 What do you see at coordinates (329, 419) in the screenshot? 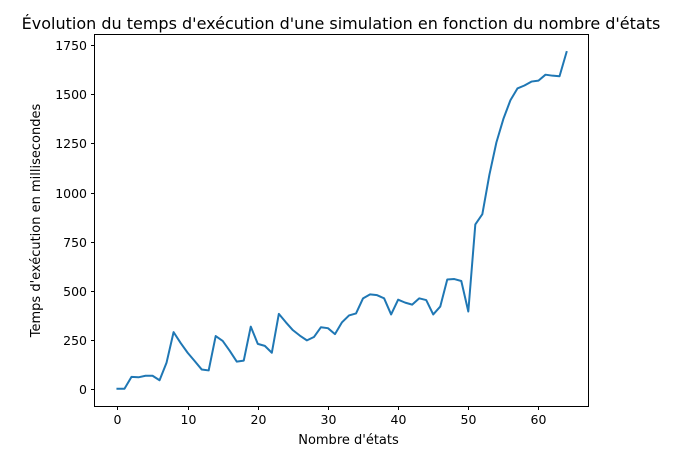
I see `x-tick-label: 30` at bounding box center [329, 419].